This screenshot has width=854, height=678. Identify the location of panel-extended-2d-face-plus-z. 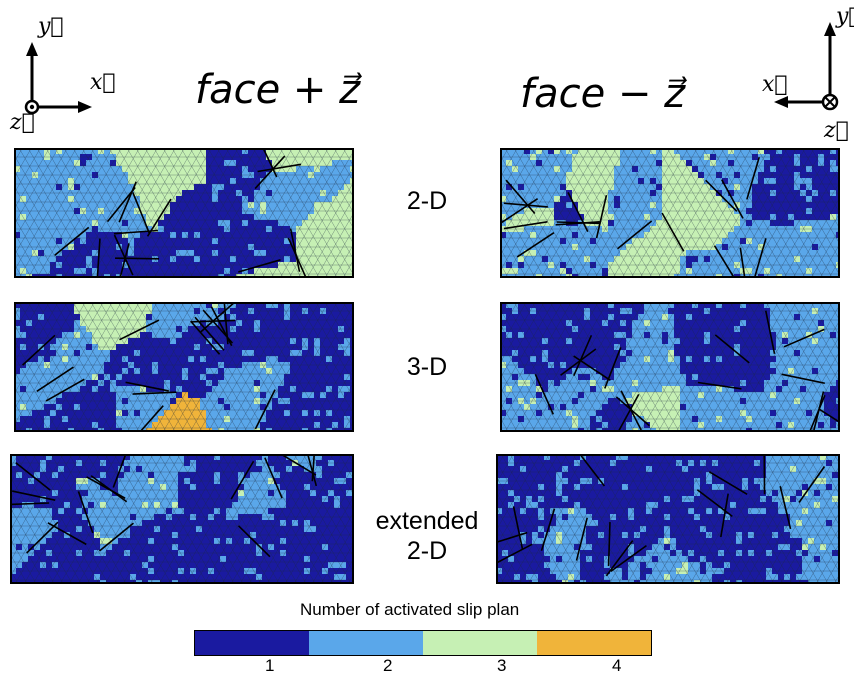
(182, 519).